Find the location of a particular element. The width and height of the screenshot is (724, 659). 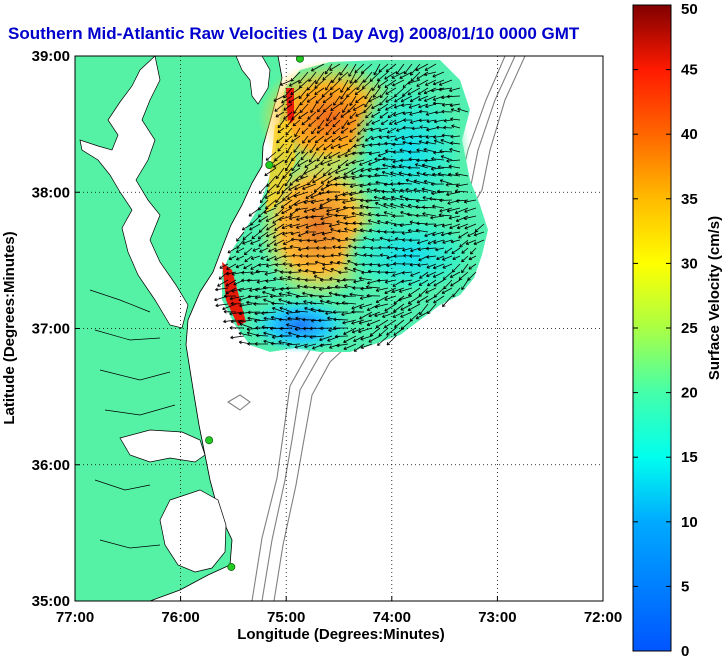

river-mouths is located at coordinates (132, 419).